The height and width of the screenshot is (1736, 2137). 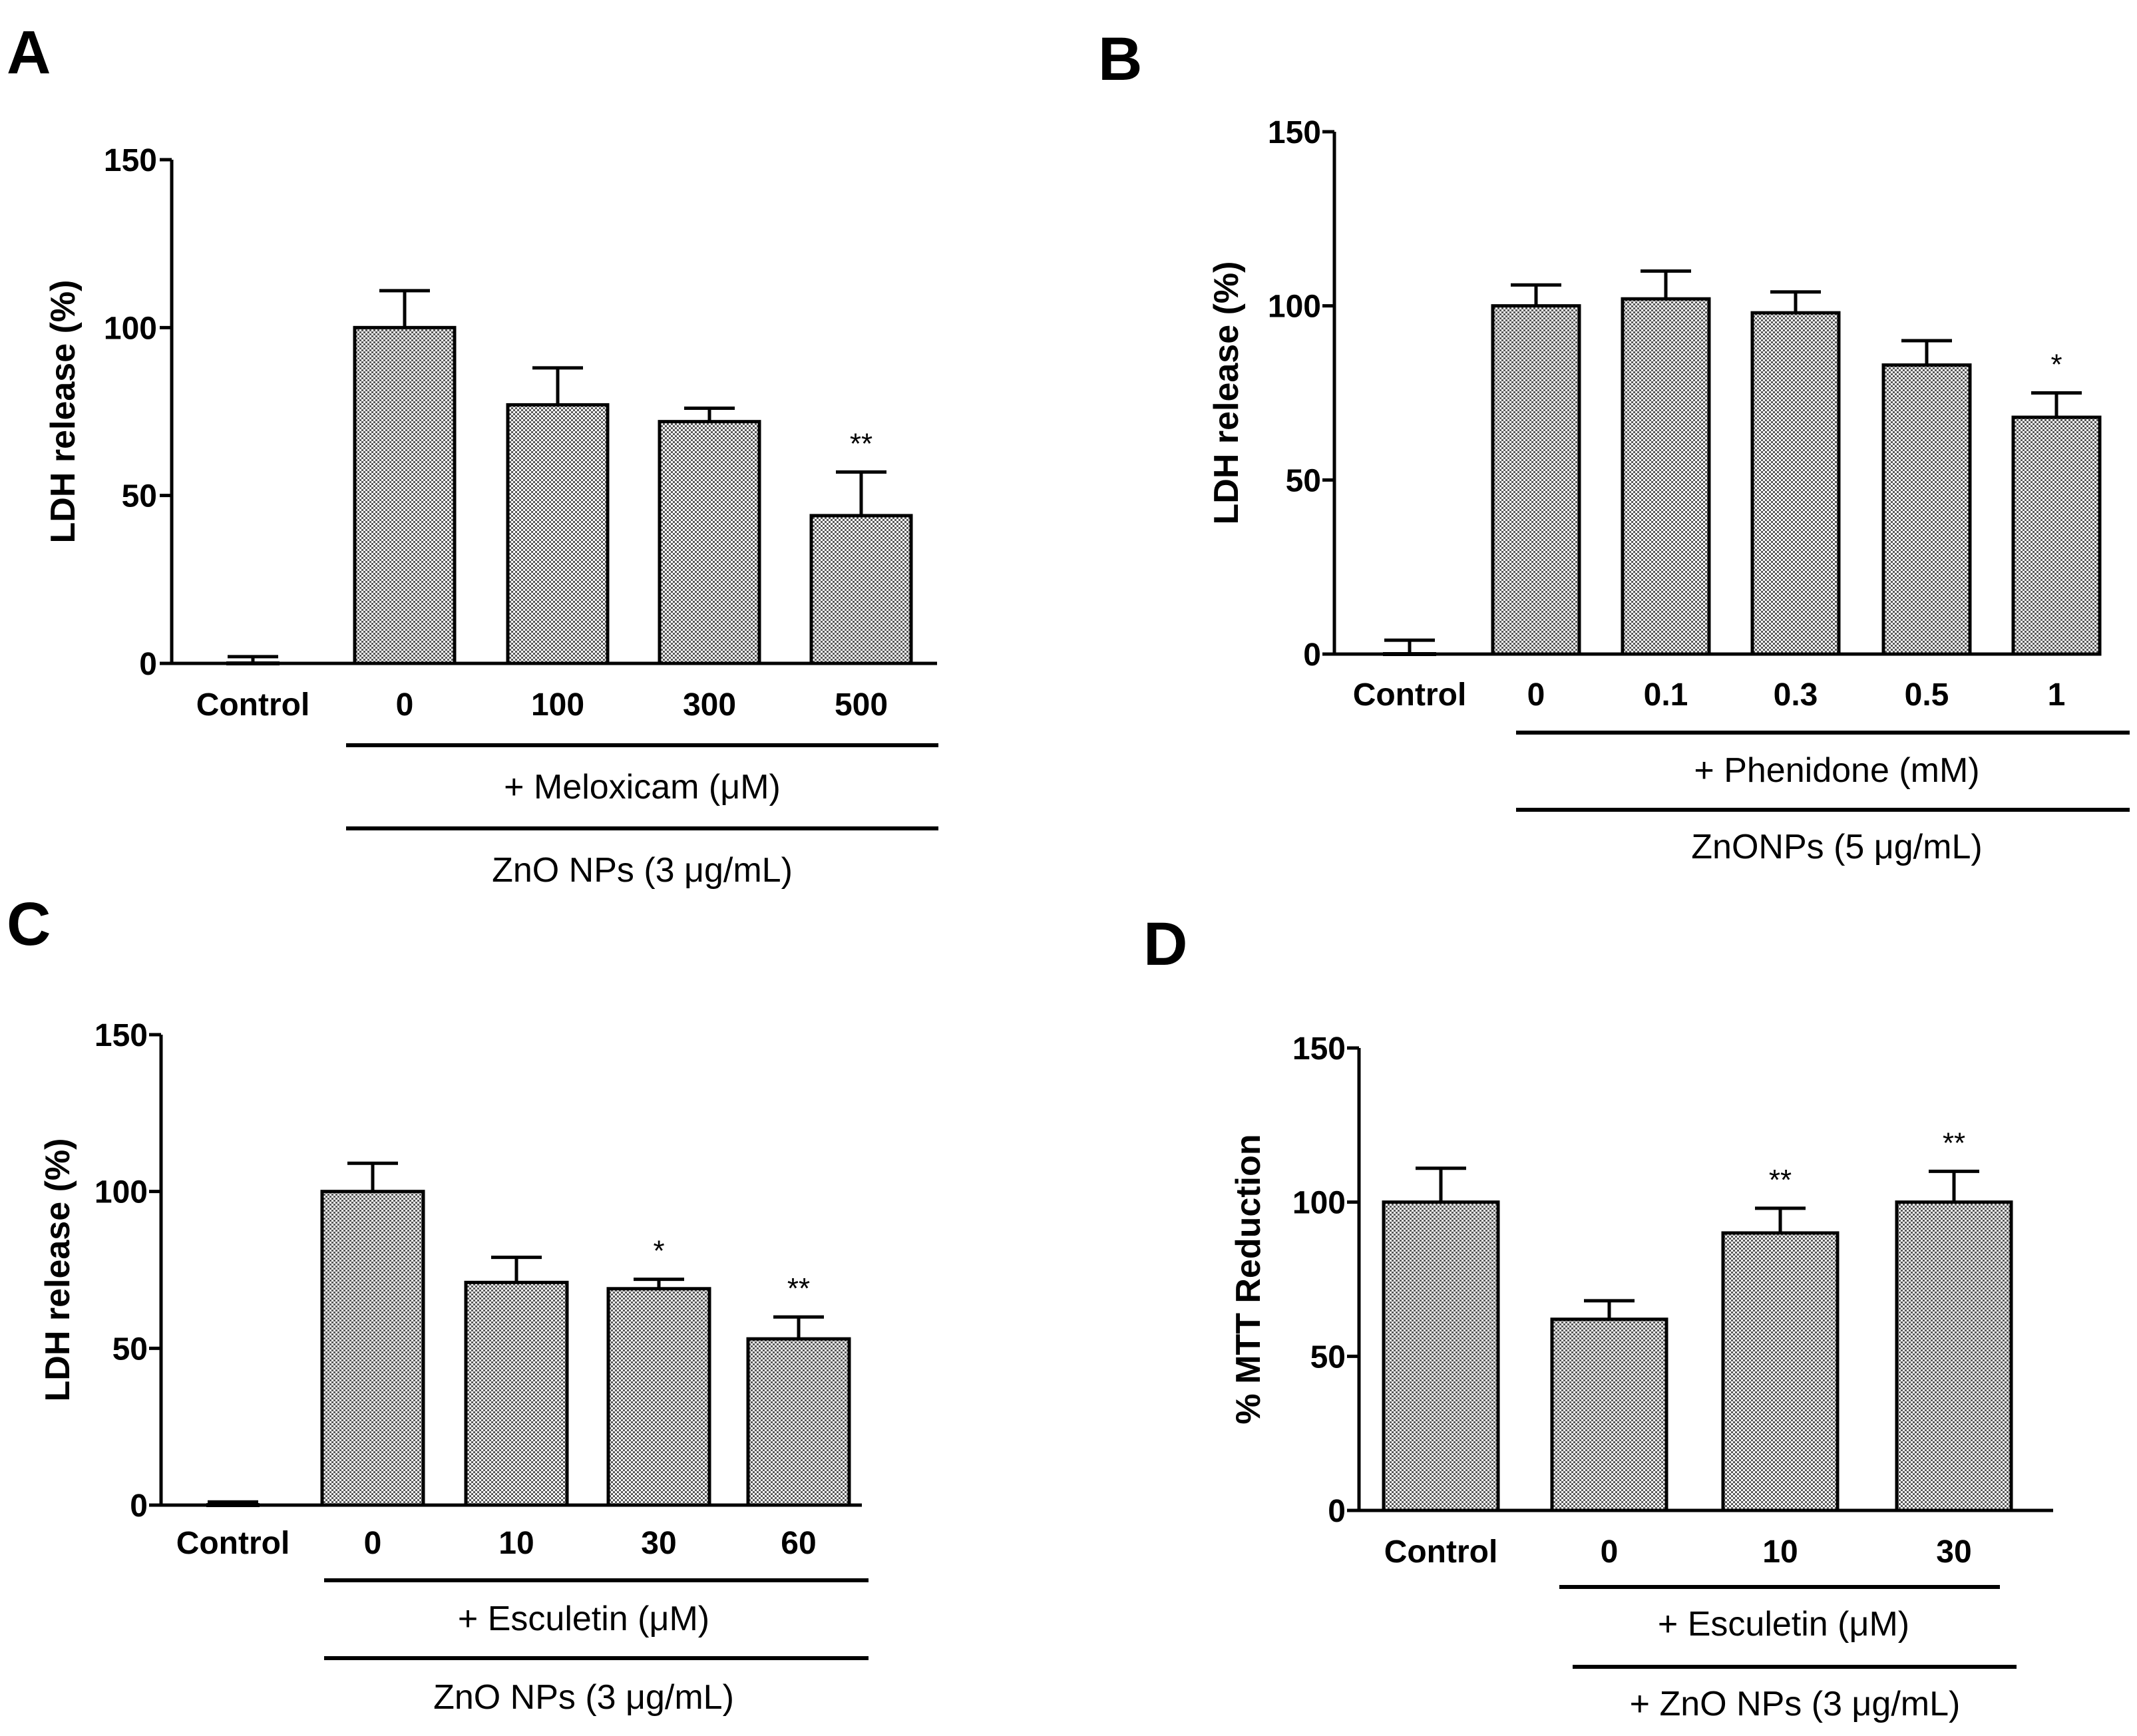 What do you see at coordinates (642, 870) in the screenshot?
I see `group-label-a-1: ZnO NPs (3 μg/mL)` at bounding box center [642, 870].